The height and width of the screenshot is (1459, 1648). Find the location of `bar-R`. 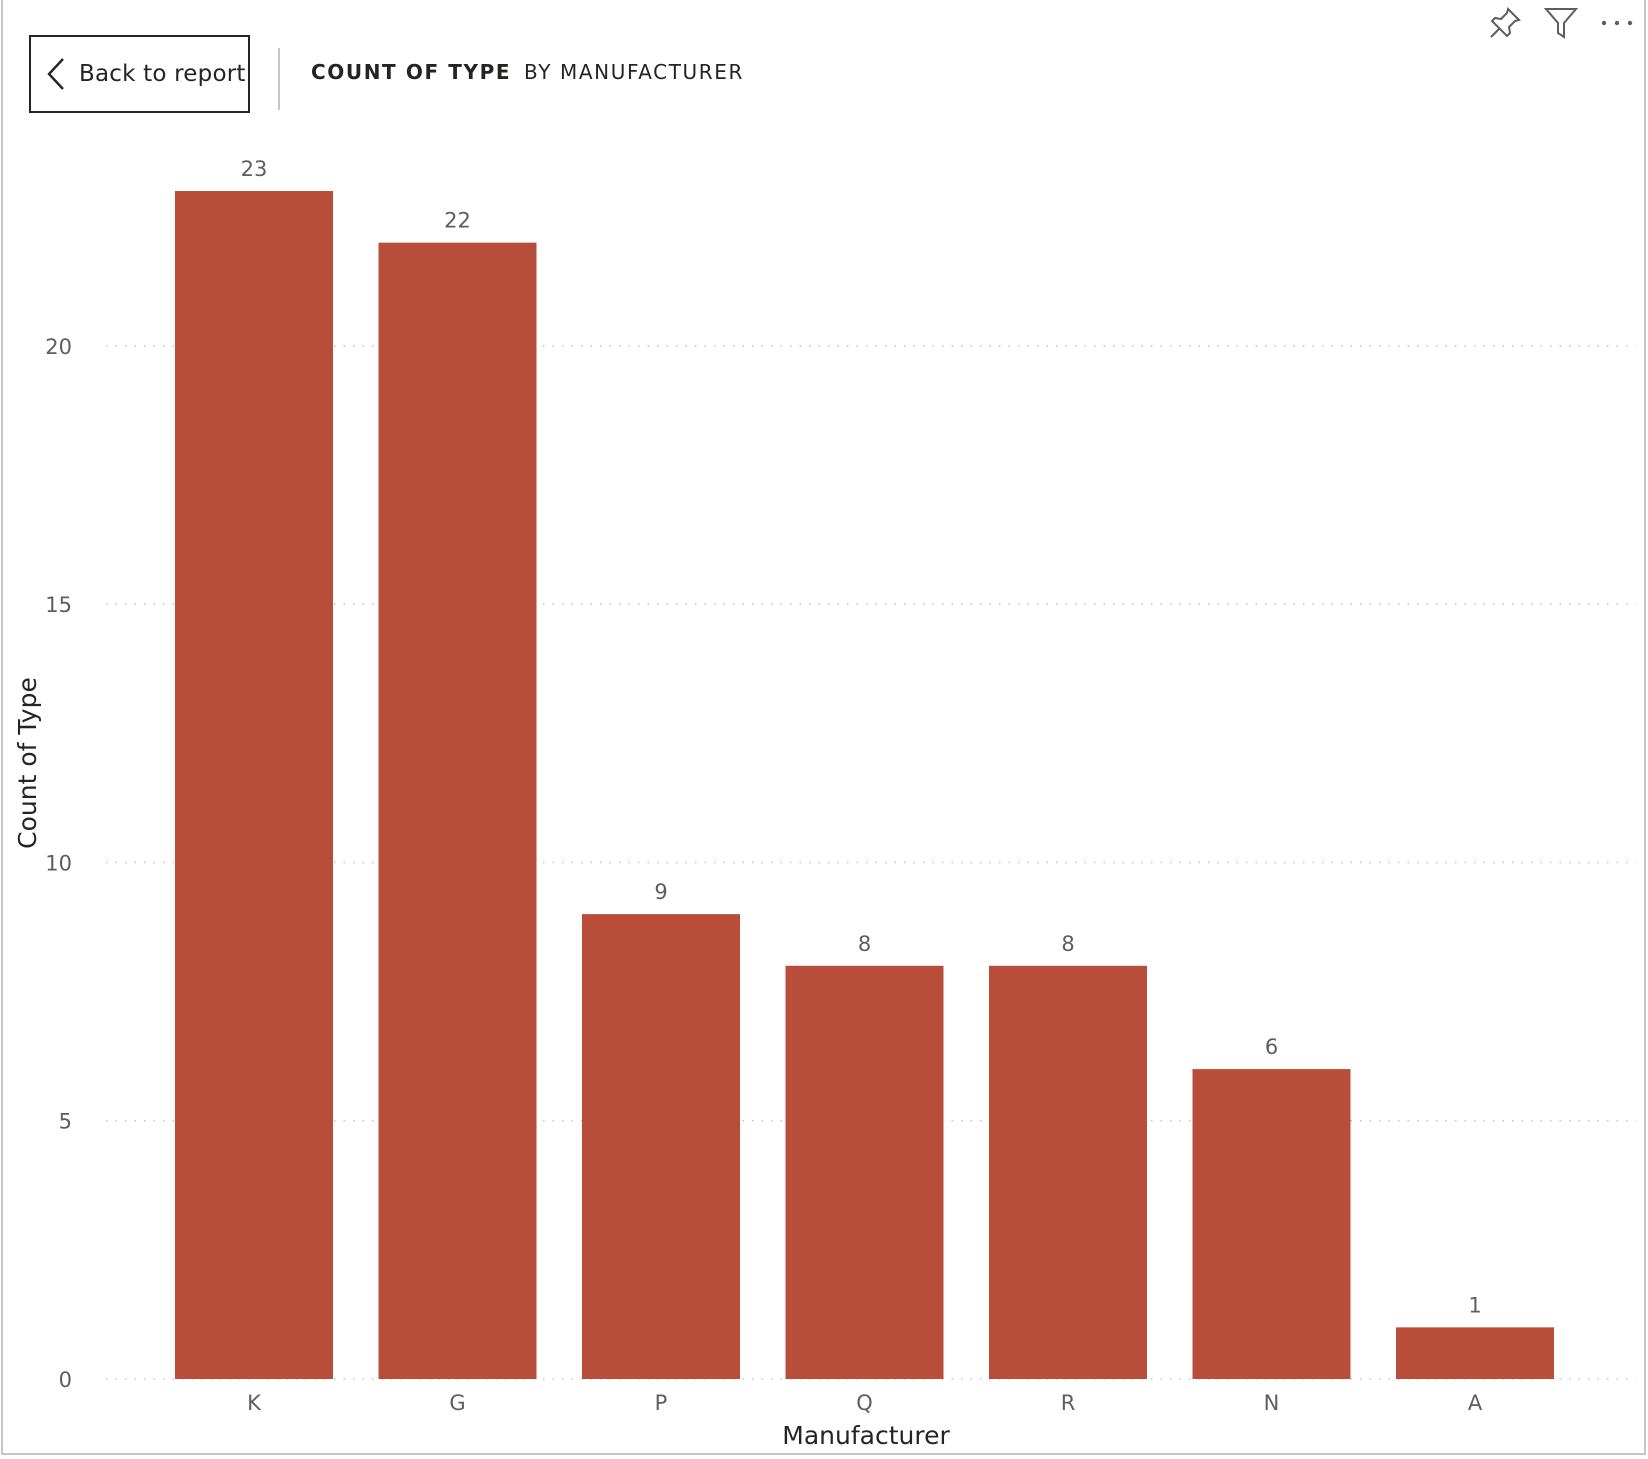

bar-R is located at coordinates (1068, 1172).